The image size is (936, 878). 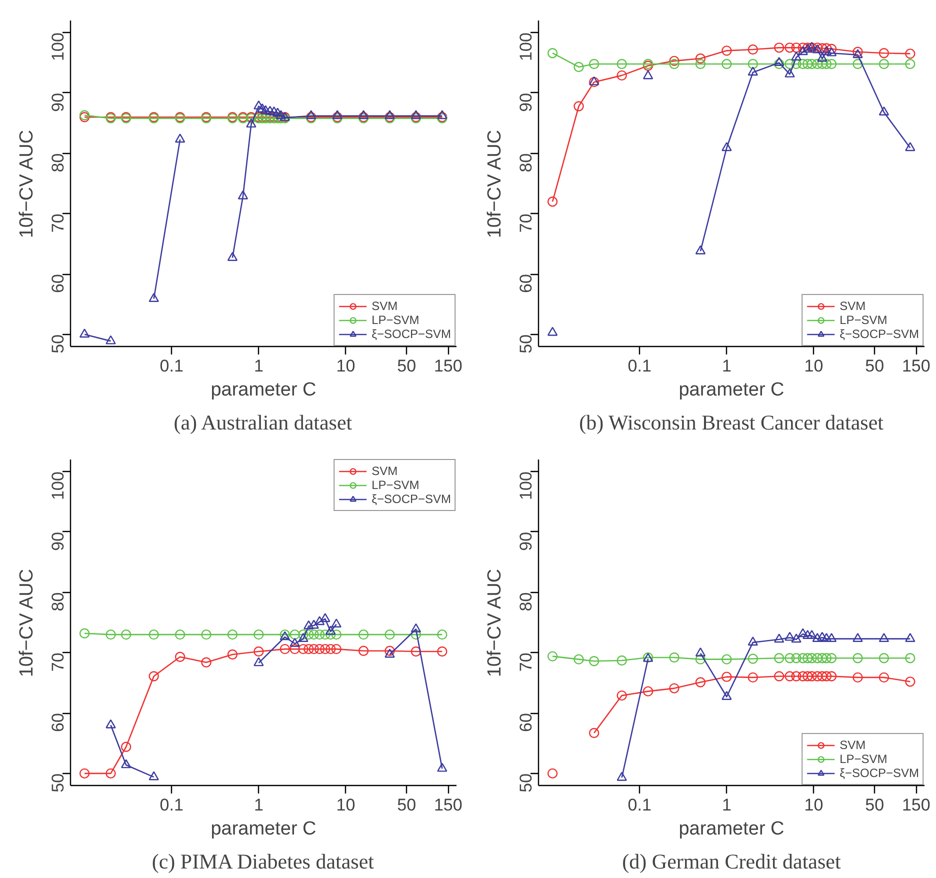 I want to click on text: (d) German Credit dataset, so click(x=731, y=862).